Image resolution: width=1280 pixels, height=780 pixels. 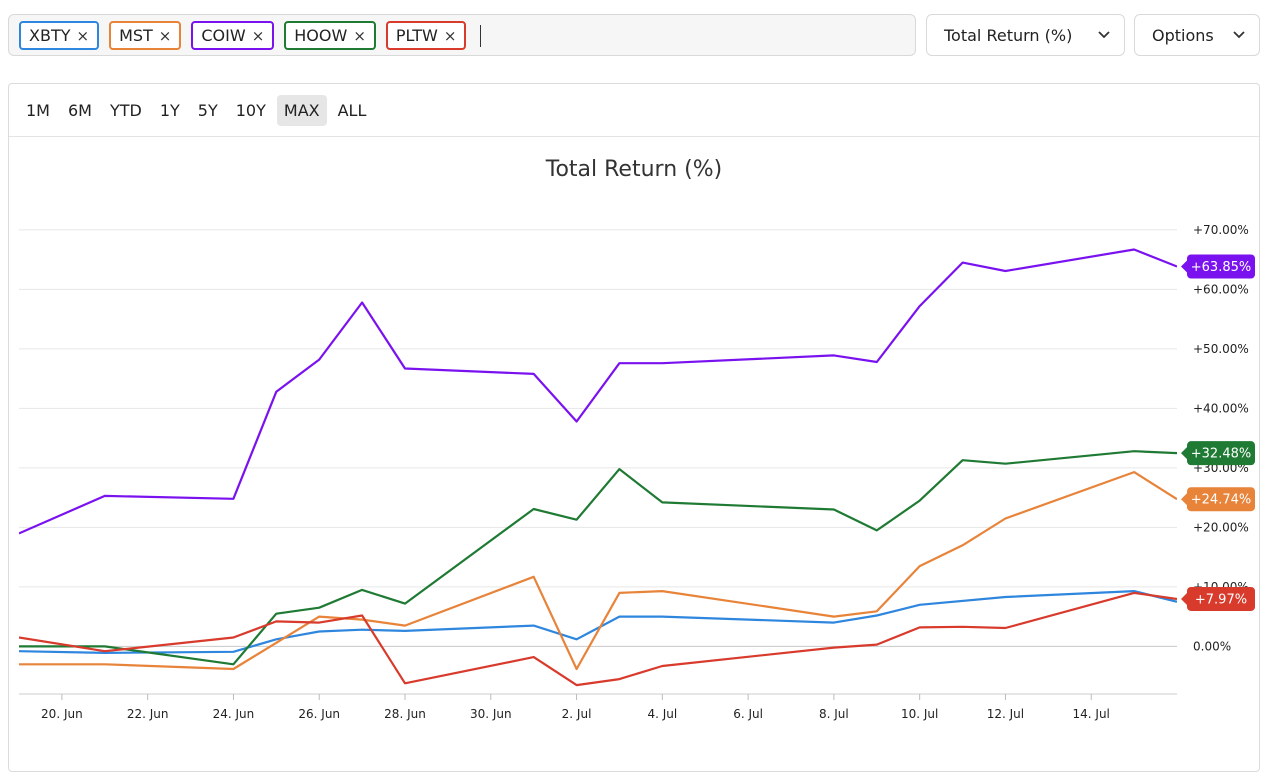 What do you see at coordinates (62, 714) in the screenshot?
I see `x-tick-label: 20. Jun` at bounding box center [62, 714].